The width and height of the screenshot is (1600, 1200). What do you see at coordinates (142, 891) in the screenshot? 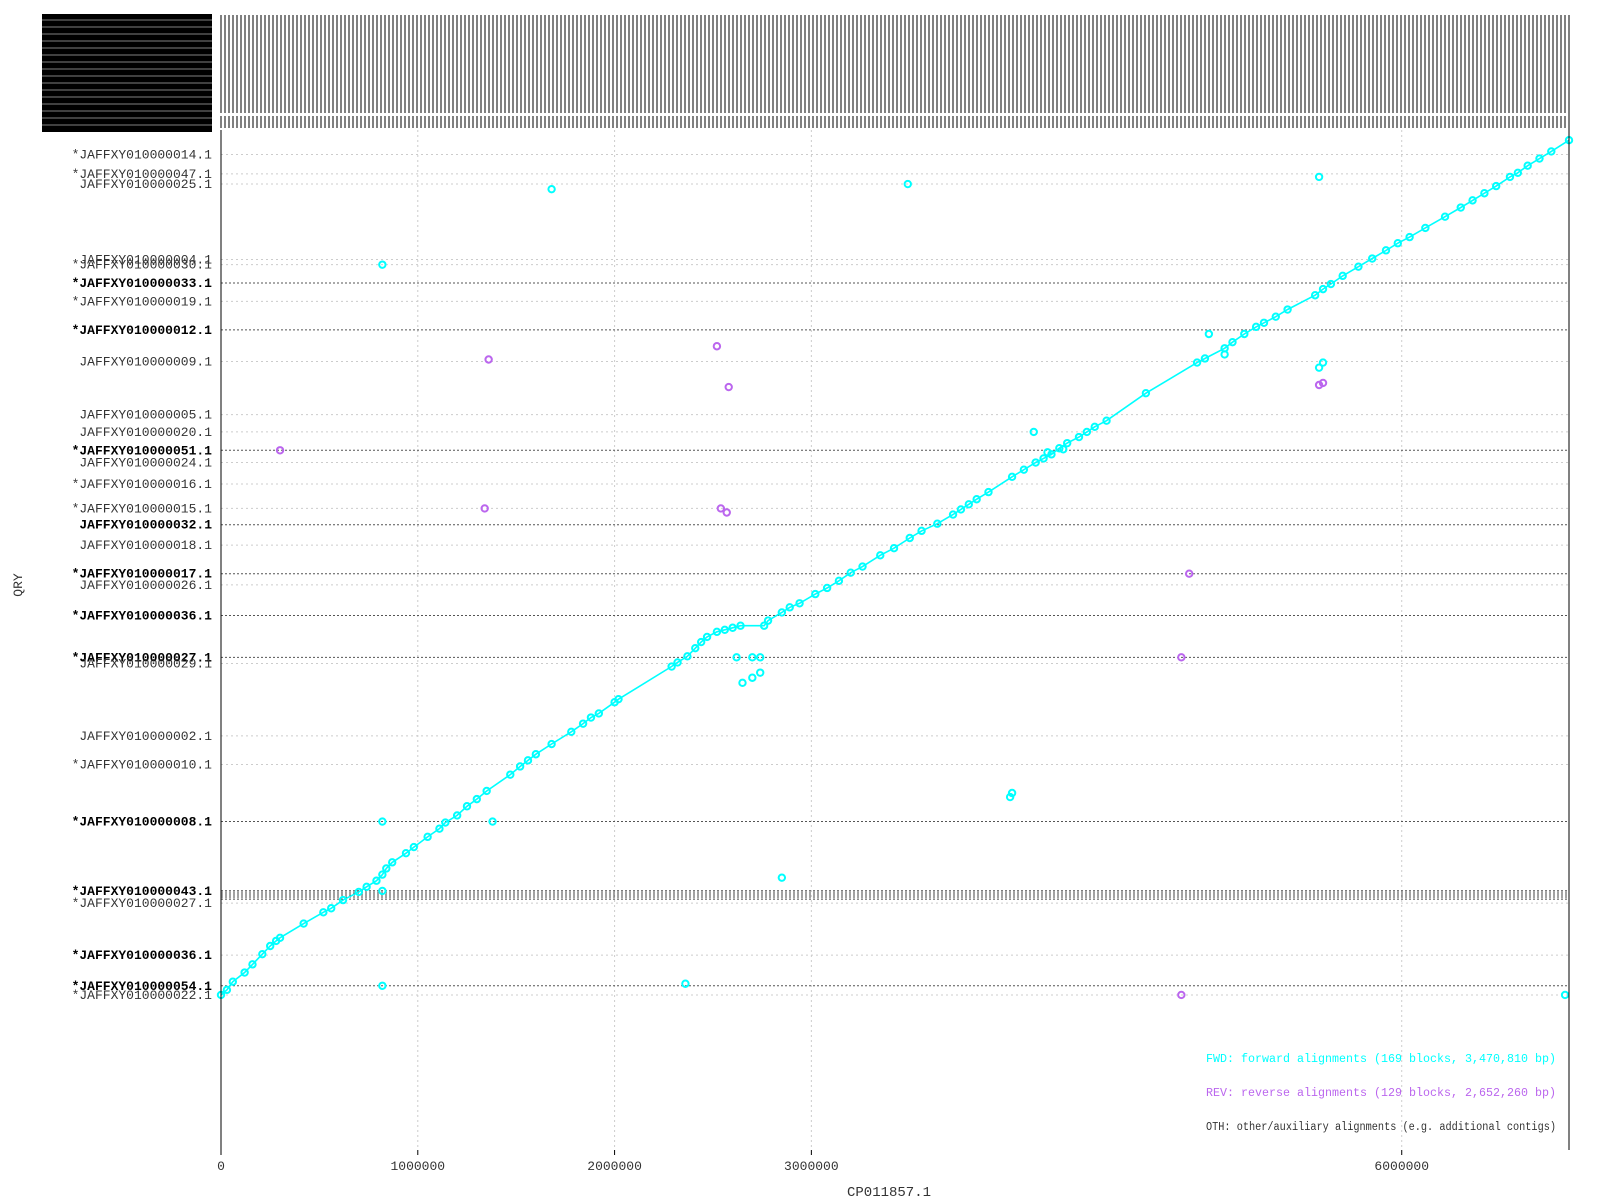
I see `y-tick-label: *JAFFXY010000043.1` at bounding box center [142, 891].